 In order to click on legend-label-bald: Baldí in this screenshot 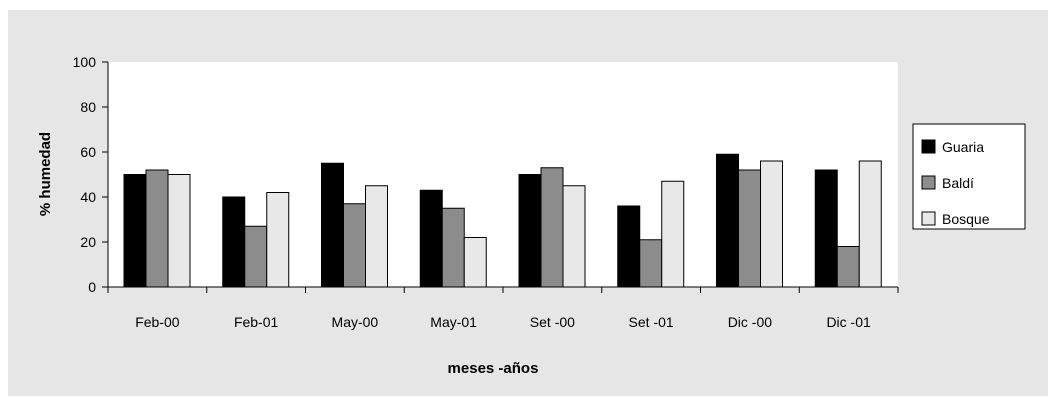, I will do `click(958, 183)`.